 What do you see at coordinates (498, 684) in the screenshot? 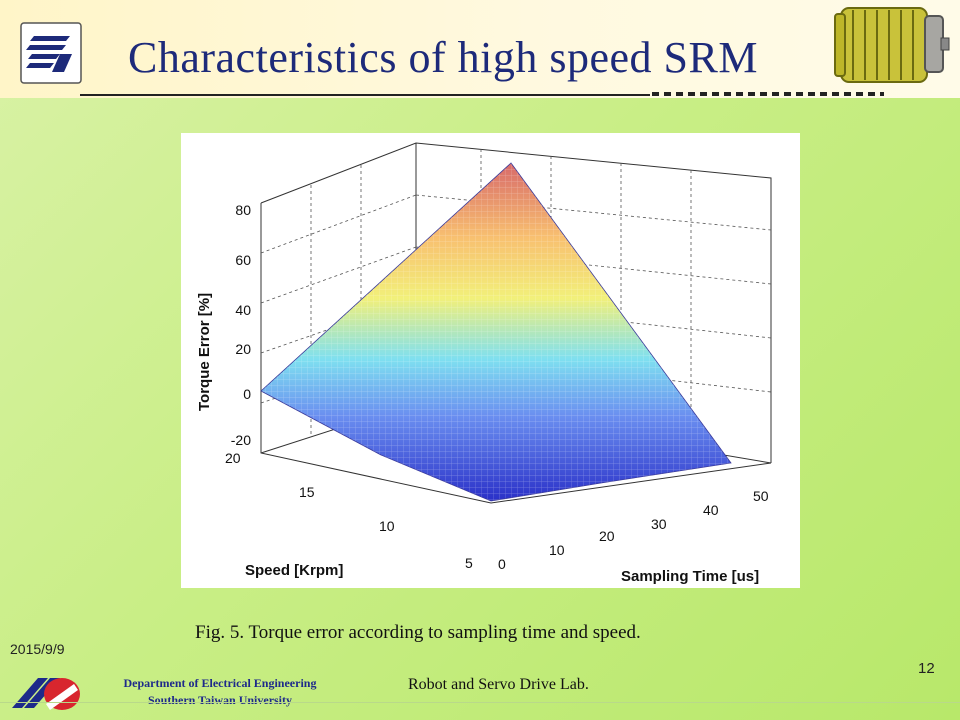
I see `lab-name: Robot and Servo Drive Lab.` at bounding box center [498, 684].